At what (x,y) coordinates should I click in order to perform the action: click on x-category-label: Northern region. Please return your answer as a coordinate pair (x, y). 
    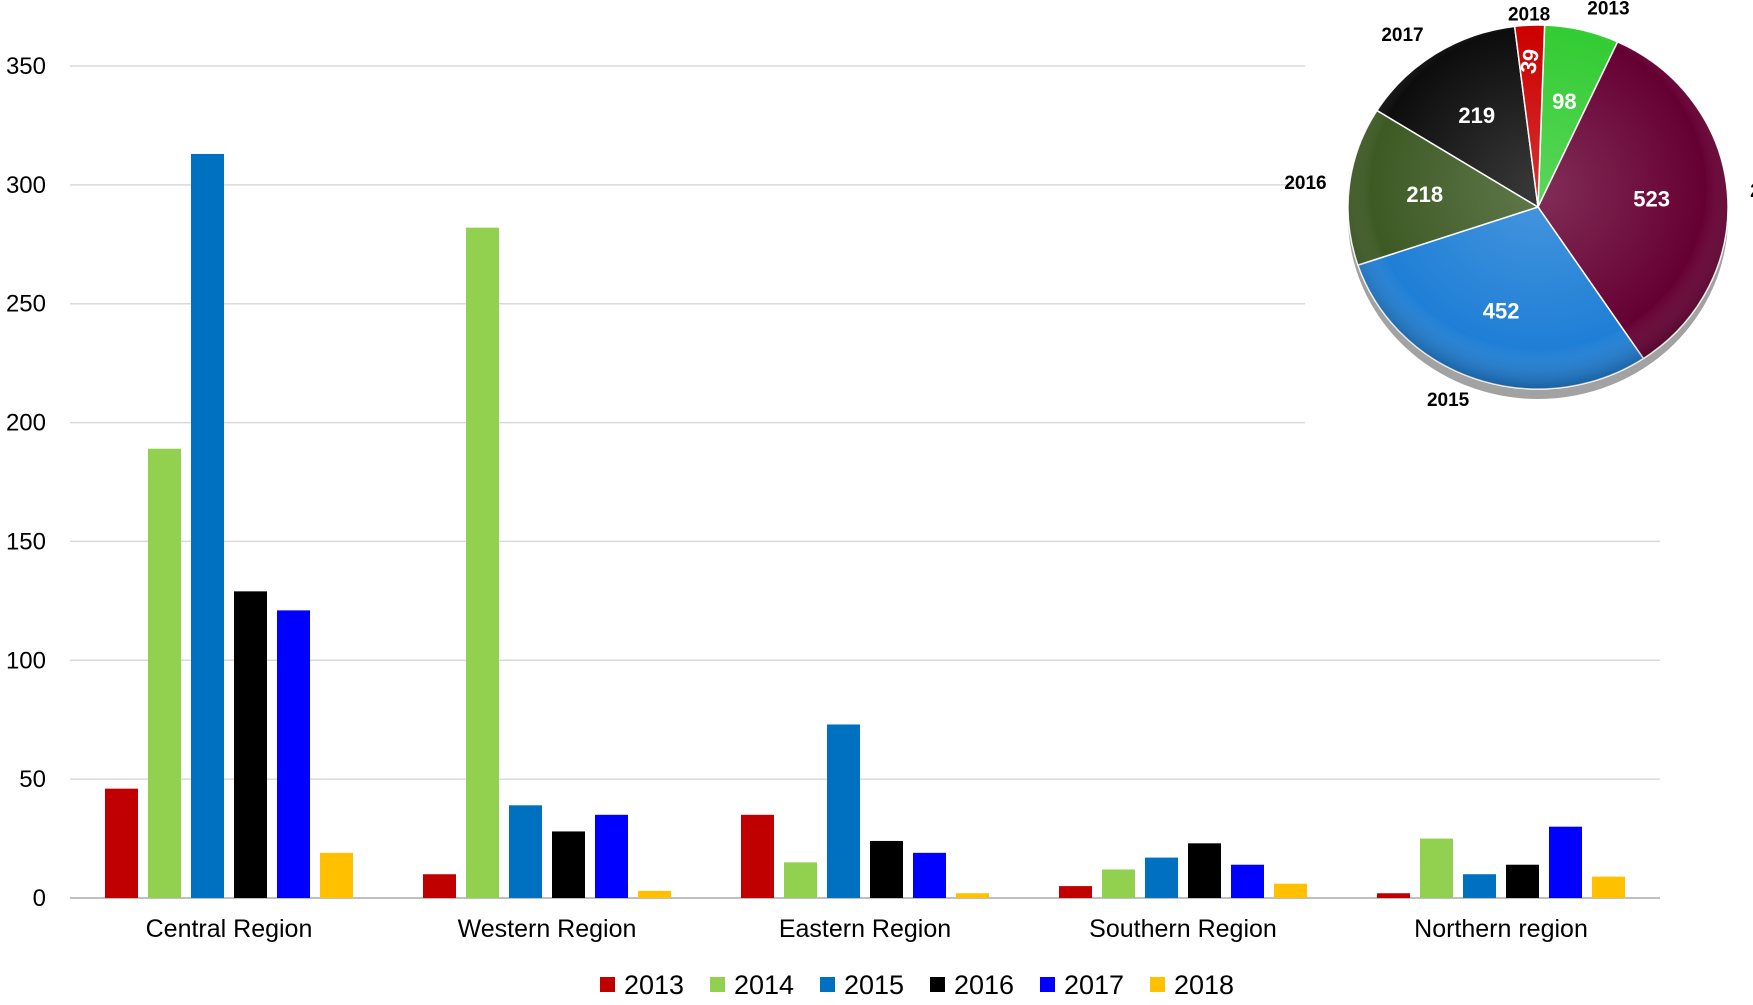
    Looking at the image, I should click on (1501, 929).